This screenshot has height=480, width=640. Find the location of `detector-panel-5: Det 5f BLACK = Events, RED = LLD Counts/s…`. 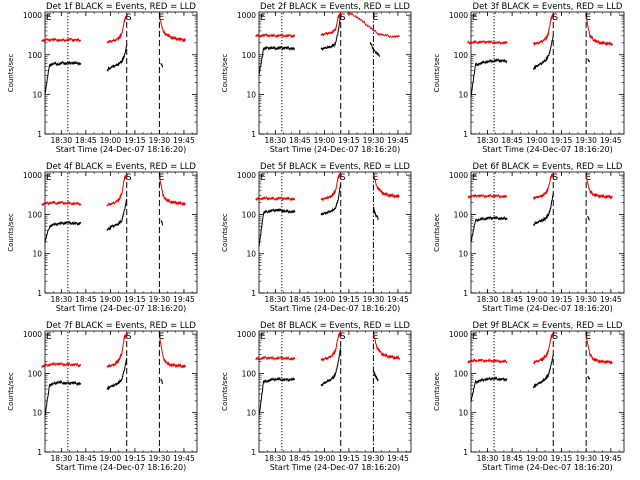

detector-panel-5: Det 5f BLACK = Events, RED = LLD Counts/s… is located at coordinates (316, 237).